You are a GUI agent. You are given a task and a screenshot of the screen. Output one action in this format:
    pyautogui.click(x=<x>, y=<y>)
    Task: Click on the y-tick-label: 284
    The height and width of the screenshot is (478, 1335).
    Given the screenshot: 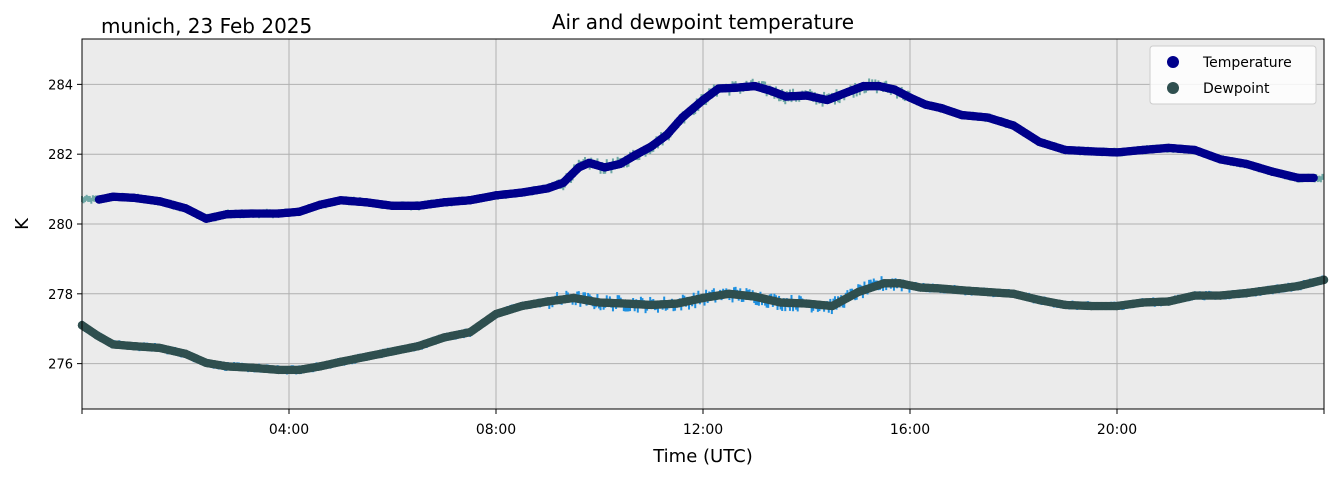 What is the action you would take?
    pyautogui.click(x=60, y=85)
    